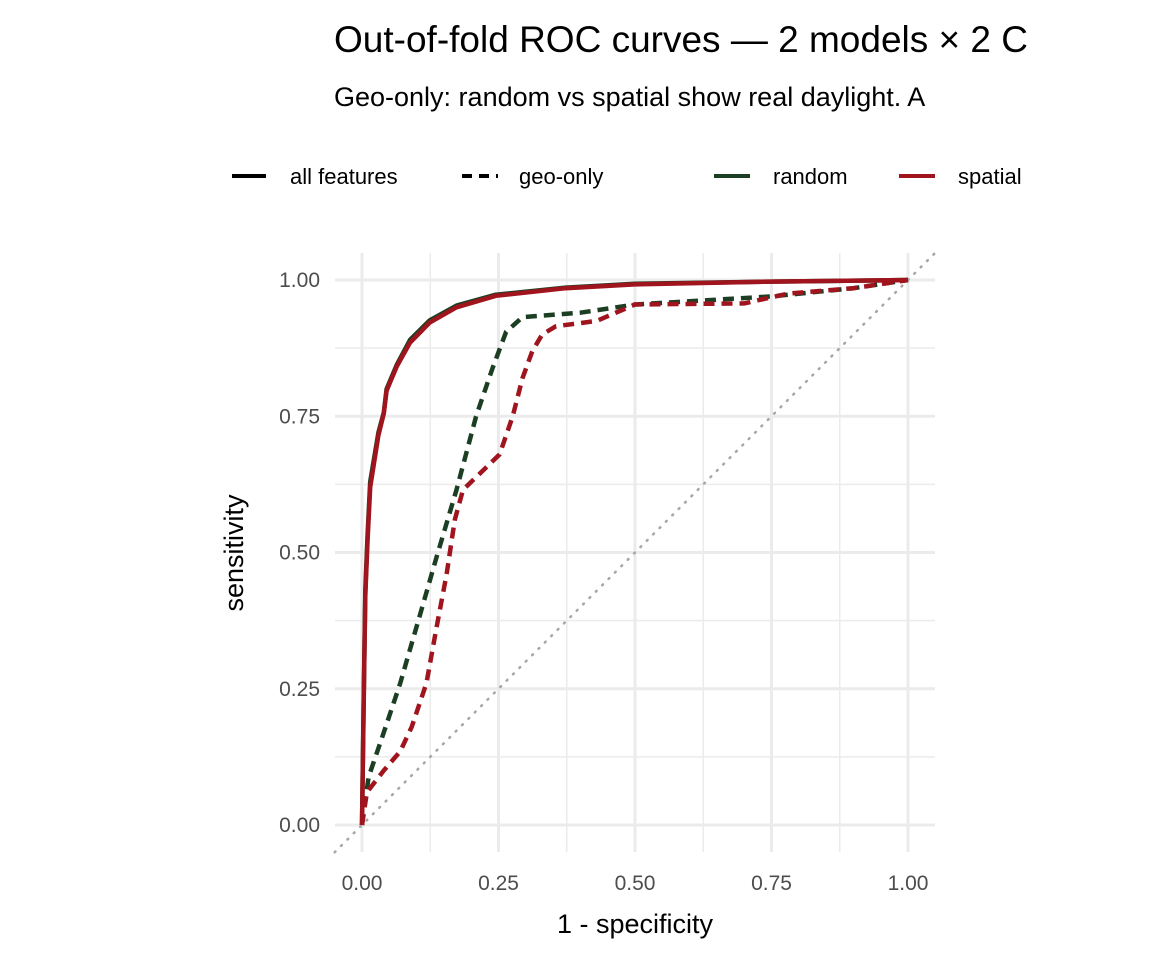 The width and height of the screenshot is (1152, 960). What do you see at coordinates (908, 883) in the screenshot?
I see `x-tick-label: 1.00` at bounding box center [908, 883].